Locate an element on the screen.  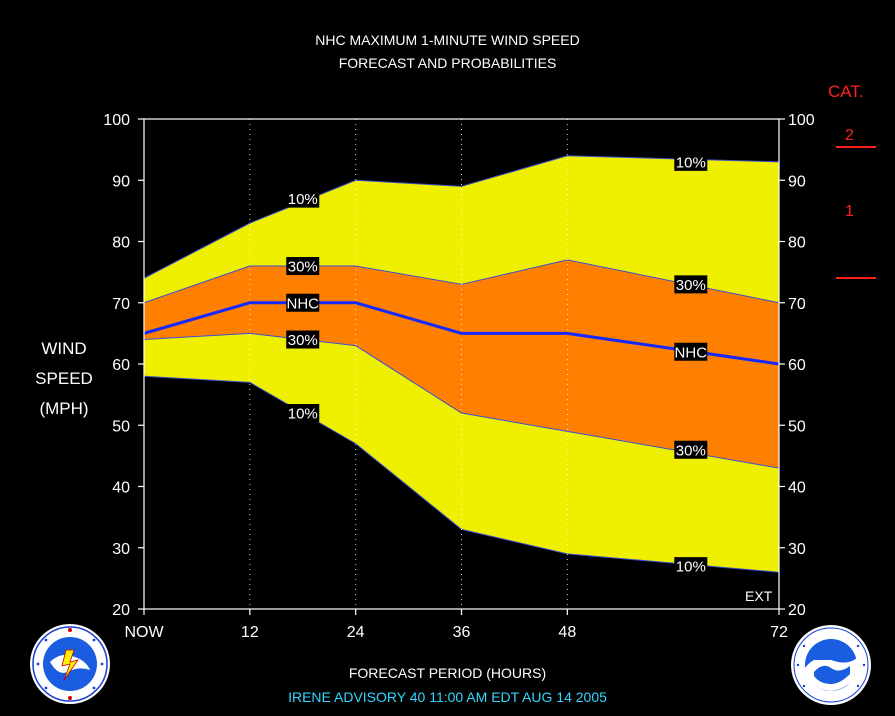
series-line-nhc is located at coordinates (461, 333).